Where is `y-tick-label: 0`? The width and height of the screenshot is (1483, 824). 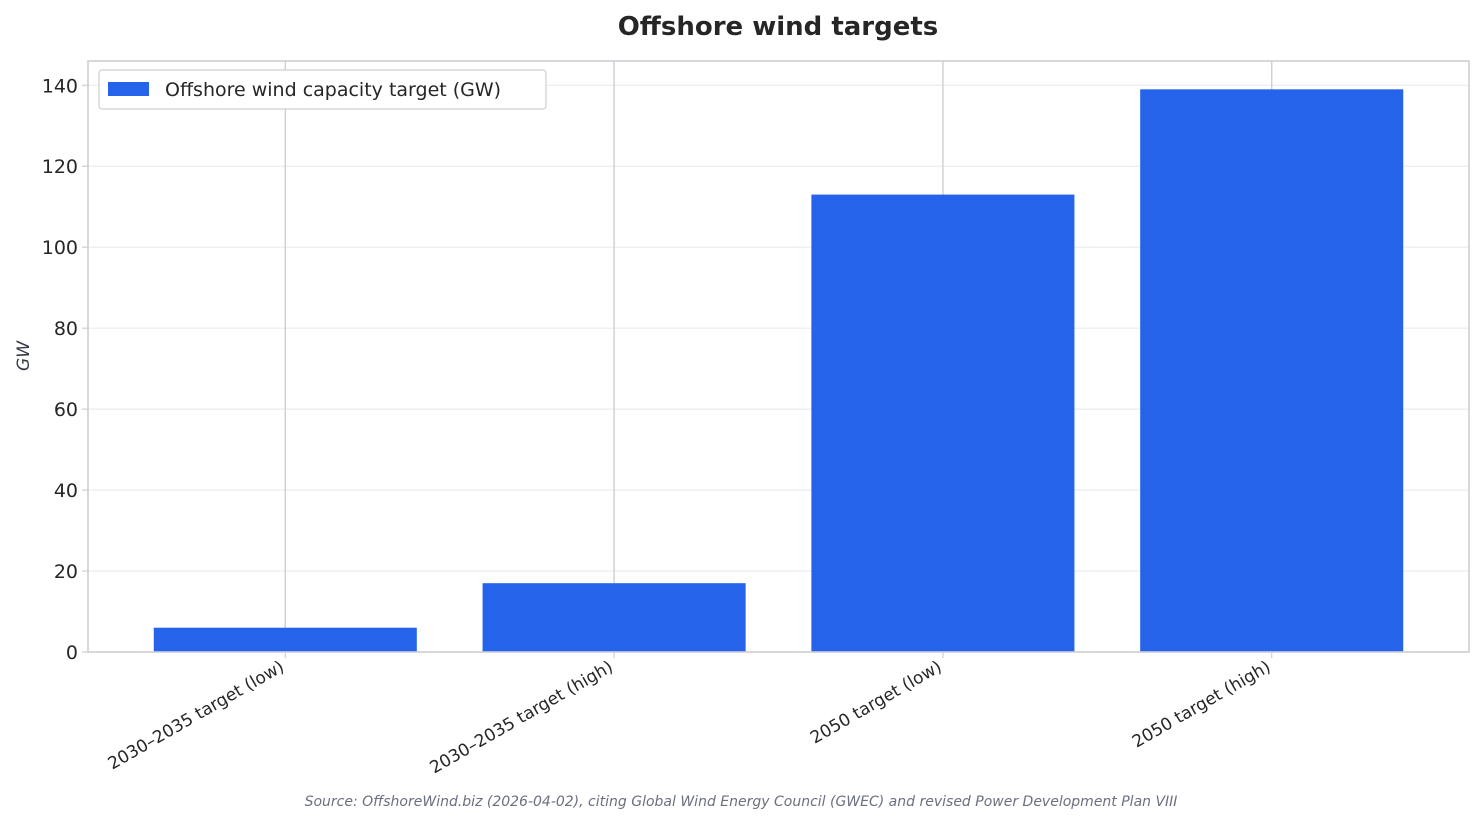
y-tick-label: 0 is located at coordinates (72, 653).